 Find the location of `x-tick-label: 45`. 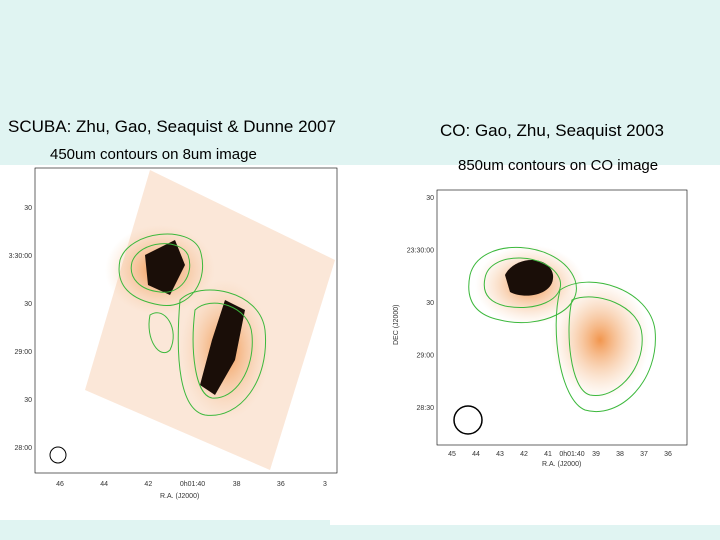

x-tick-label: 45 is located at coordinates (452, 454).